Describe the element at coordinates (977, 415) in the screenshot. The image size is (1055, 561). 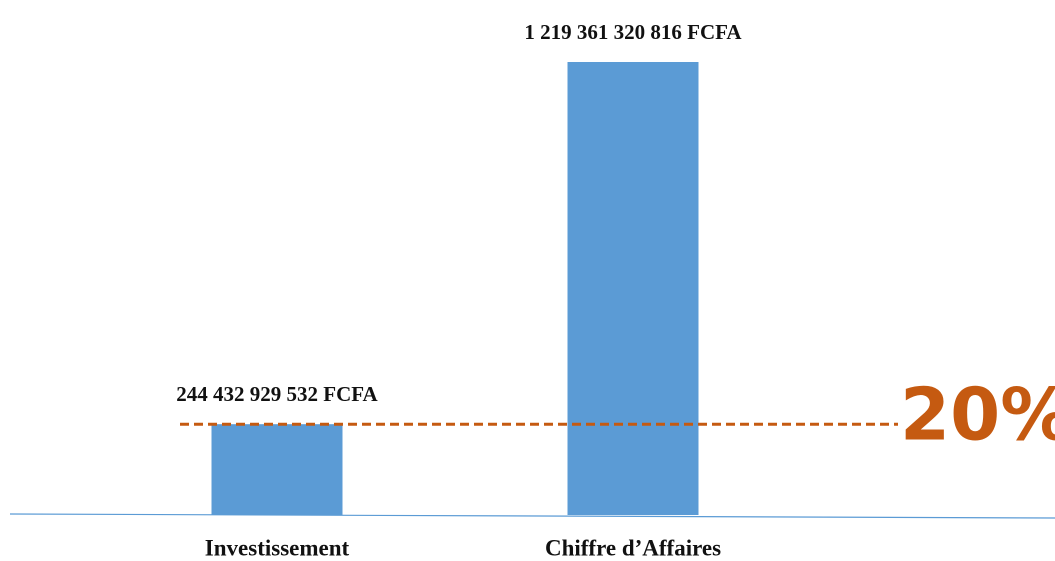
I see `annotation: 20%` at that location.